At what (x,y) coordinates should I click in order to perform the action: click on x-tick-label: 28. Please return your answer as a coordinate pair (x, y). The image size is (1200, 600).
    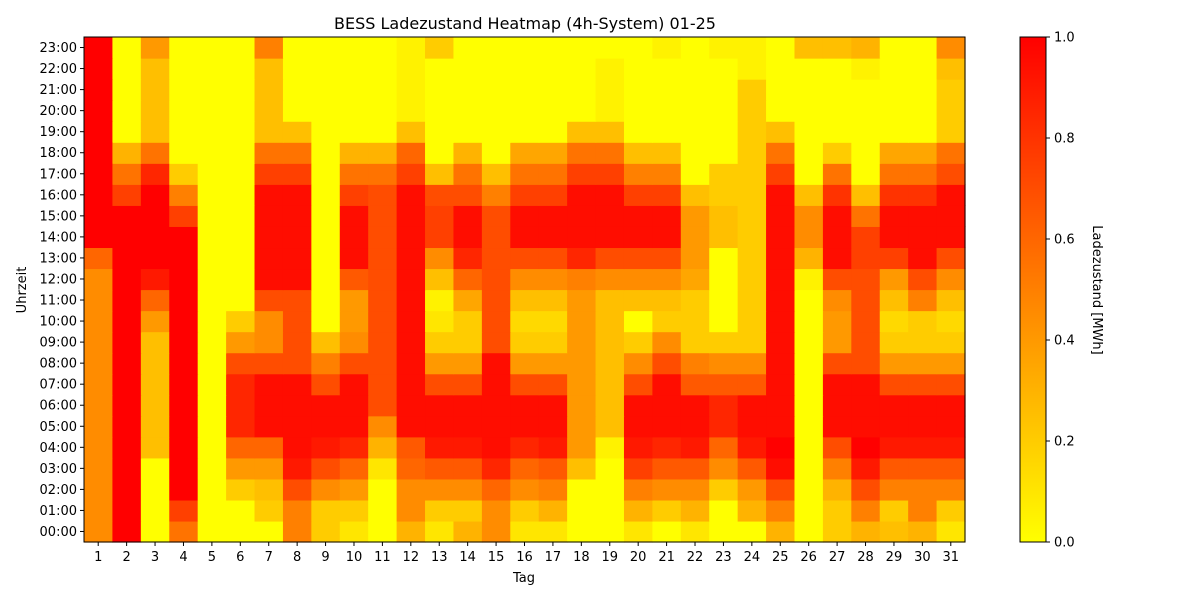
    Looking at the image, I should click on (865, 557).